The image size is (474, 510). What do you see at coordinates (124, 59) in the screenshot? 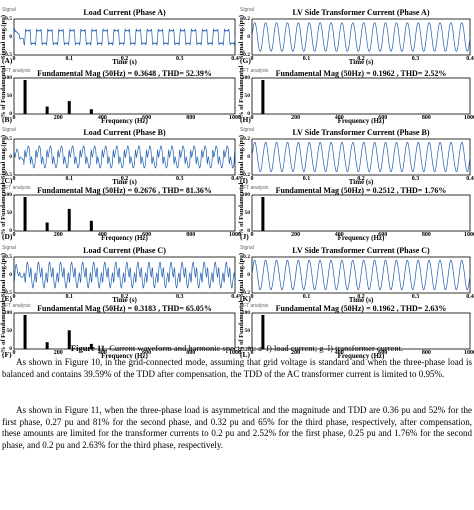
I see `panel-a-xtick: 0.2` at bounding box center [124, 59].